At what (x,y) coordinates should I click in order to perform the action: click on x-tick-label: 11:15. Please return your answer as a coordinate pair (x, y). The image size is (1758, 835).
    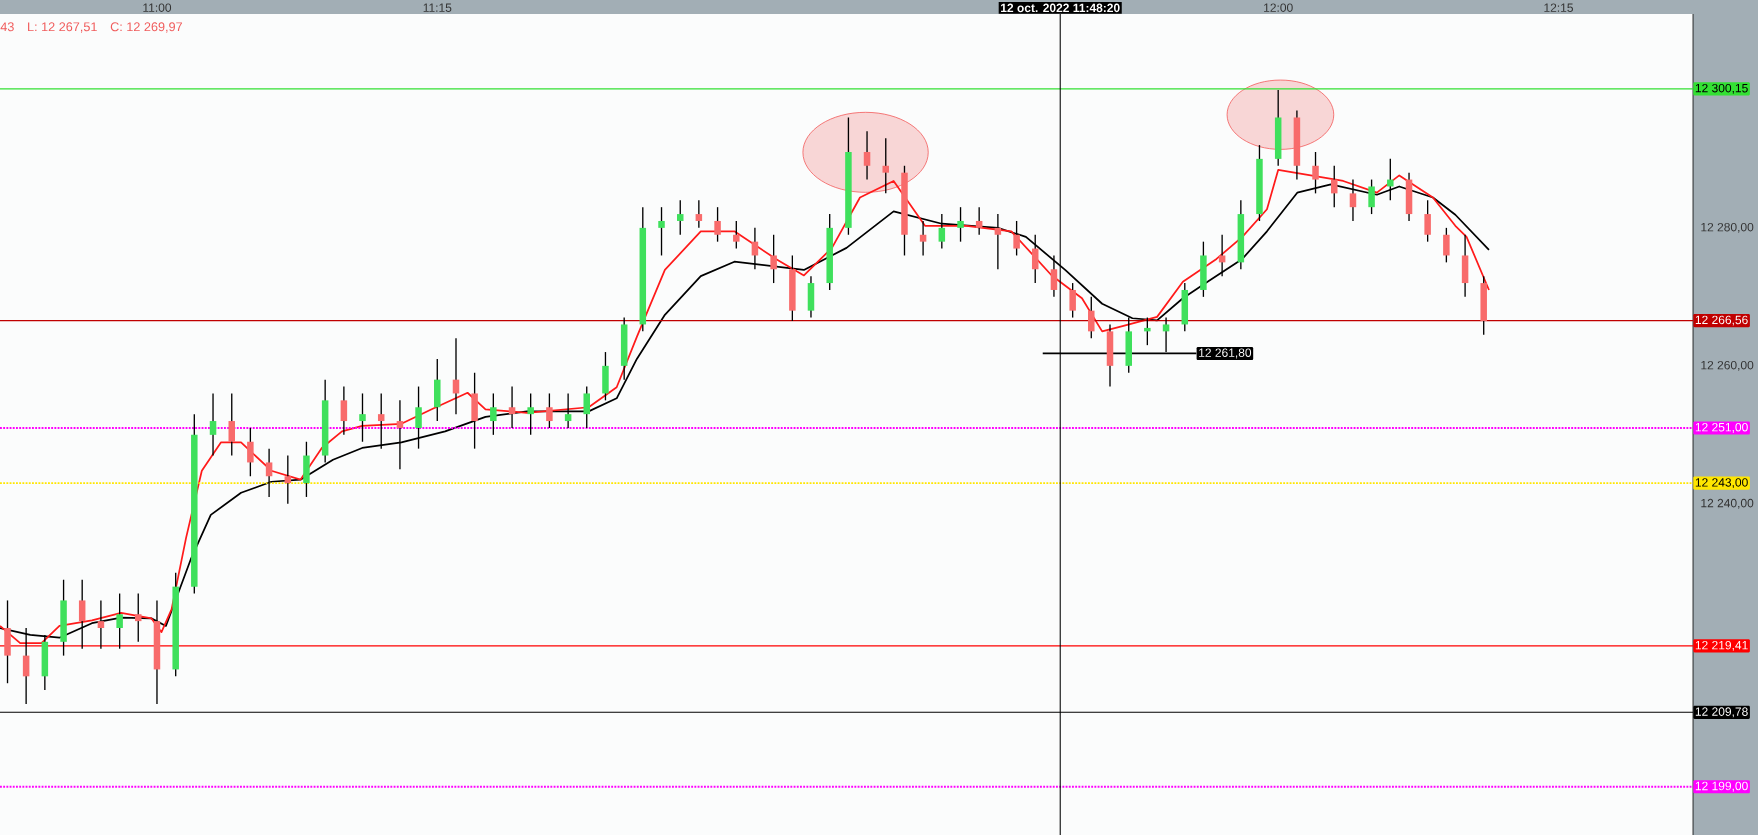
    Looking at the image, I should click on (437, 7).